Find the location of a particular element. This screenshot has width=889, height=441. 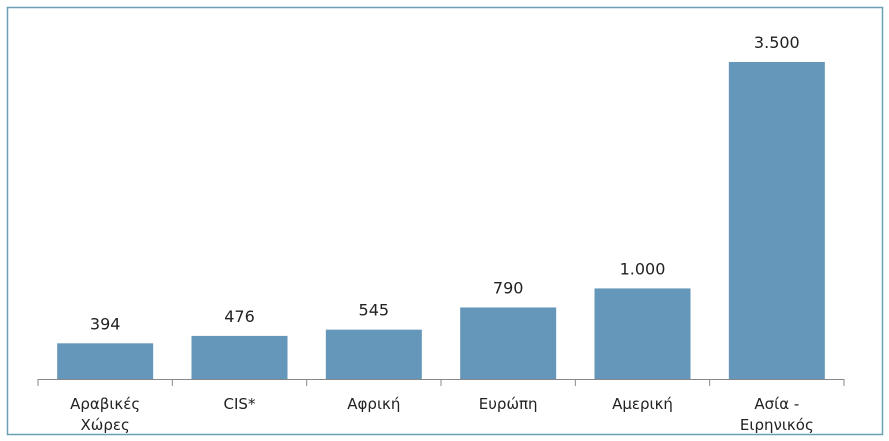

x-tick-label: Αμερική is located at coordinates (642, 404).